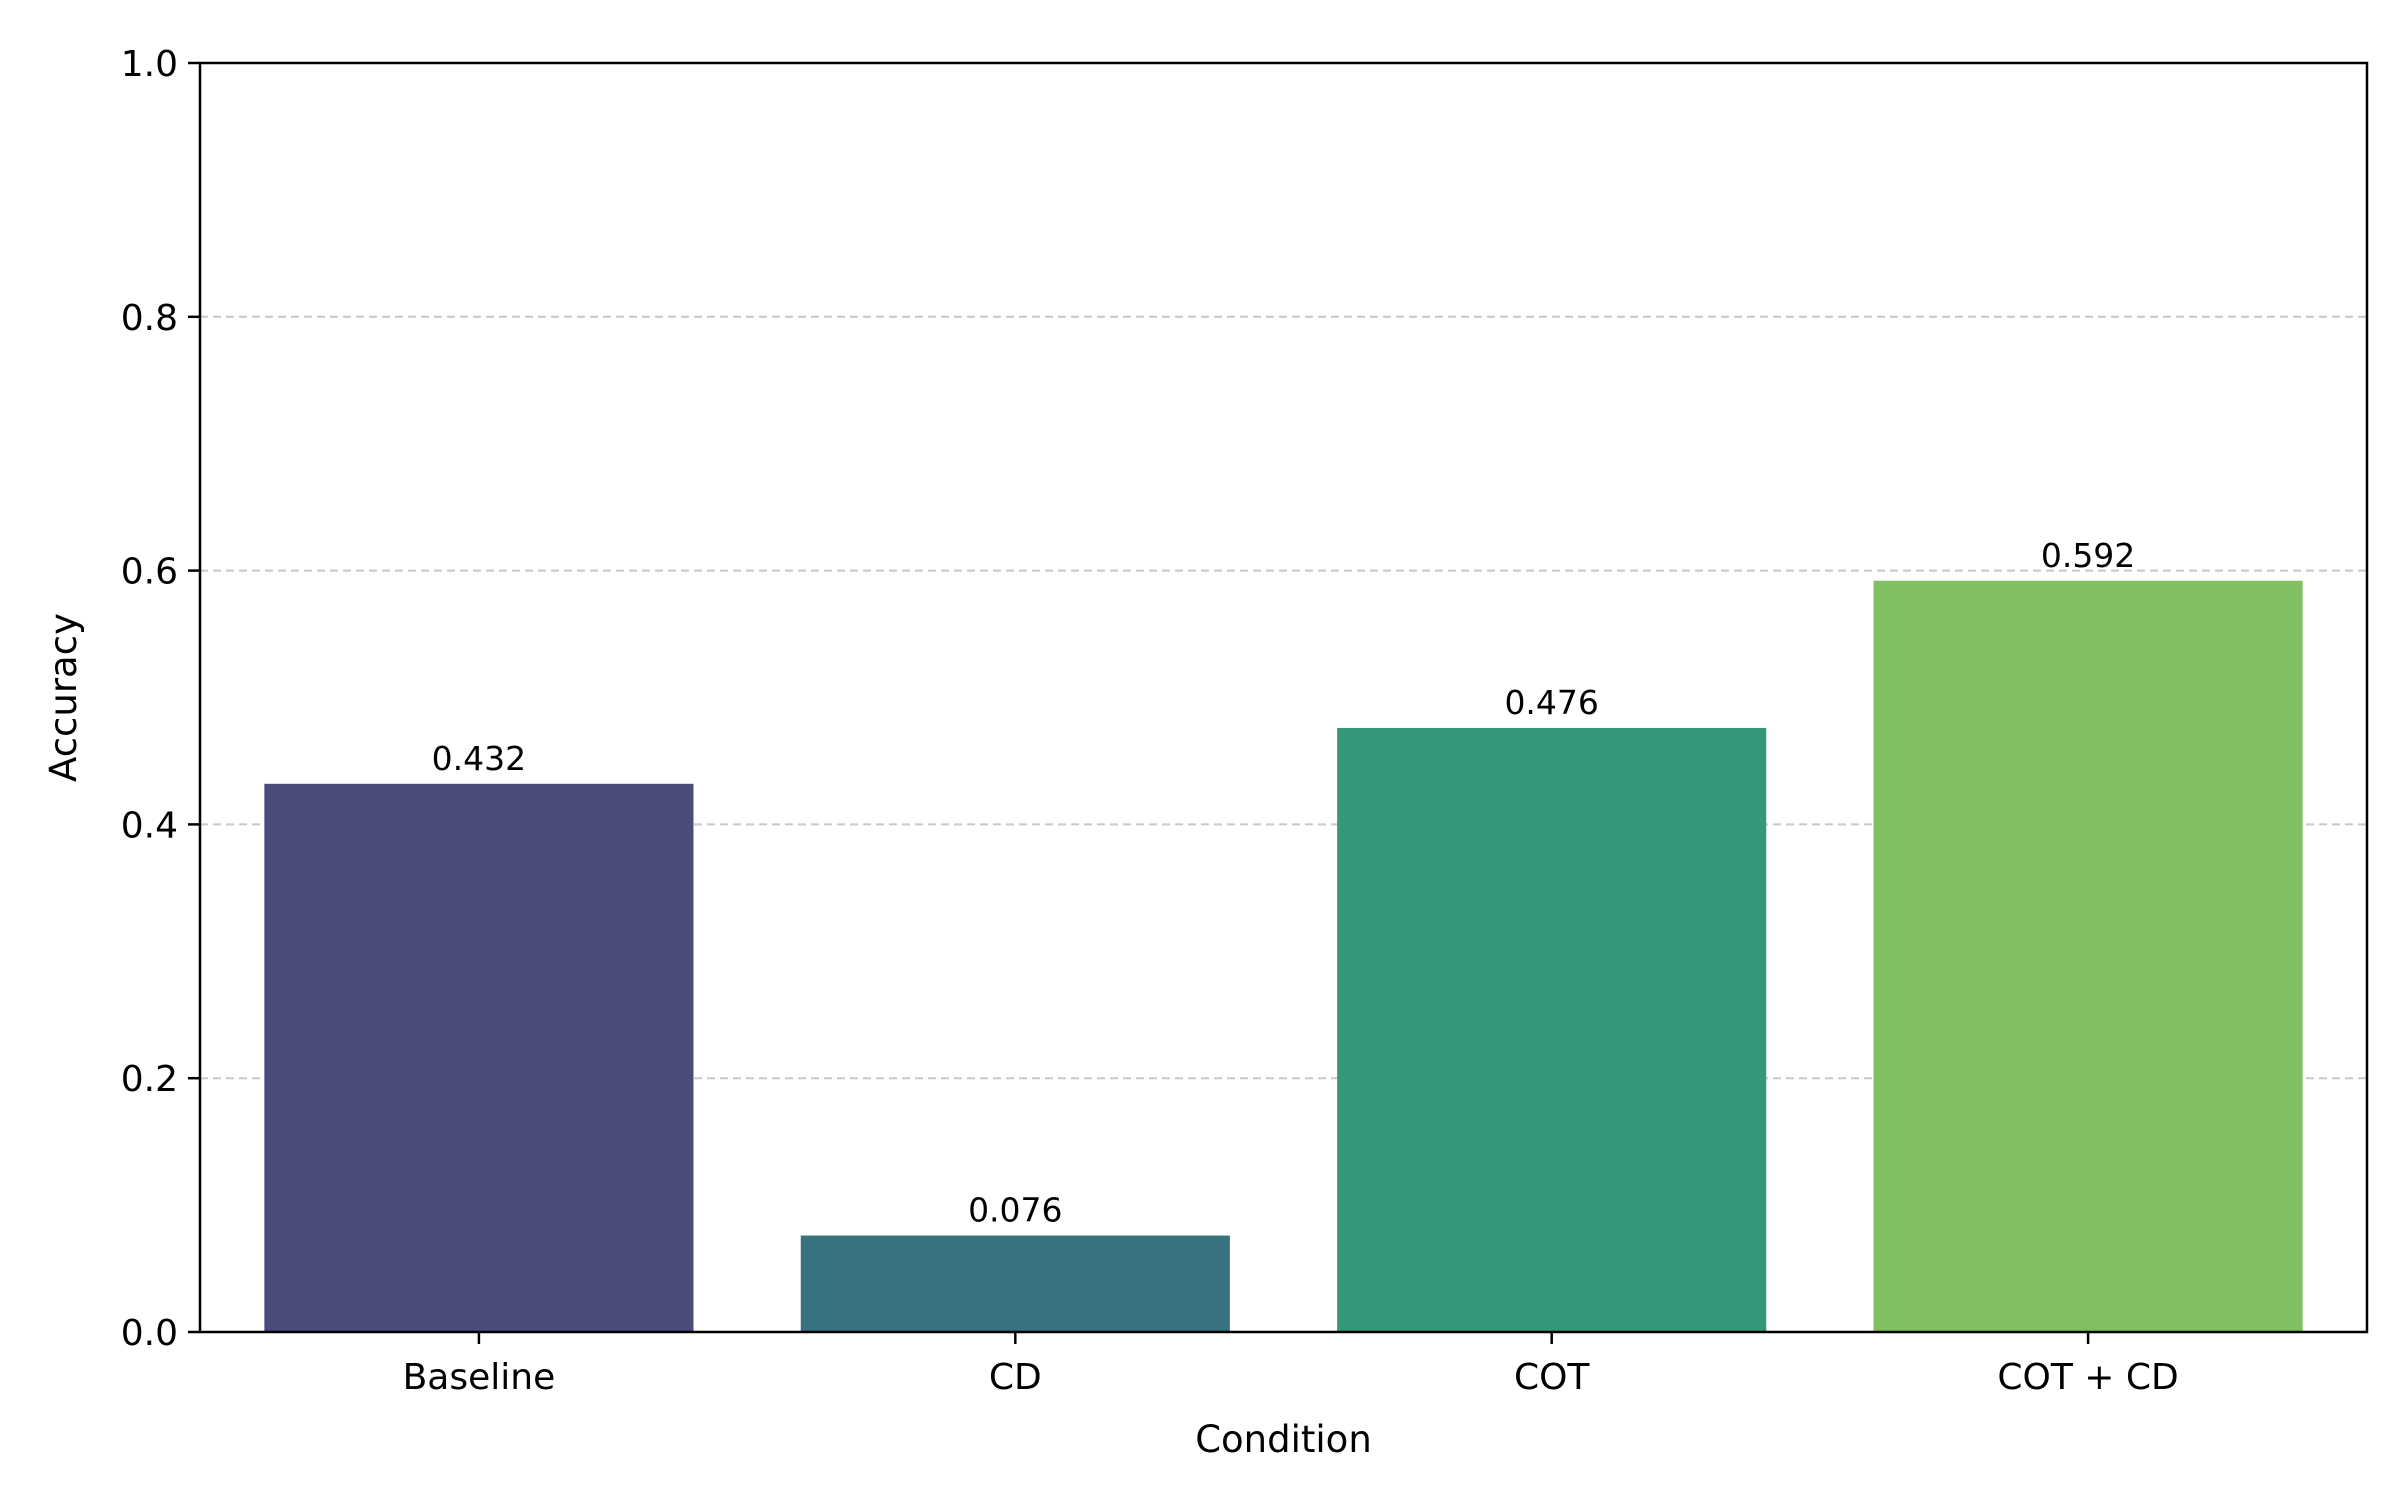  What do you see at coordinates (1283, 1439) in the screenshot?
I see `x-axis-title: Condition` at bounding box center [1283, 1439].